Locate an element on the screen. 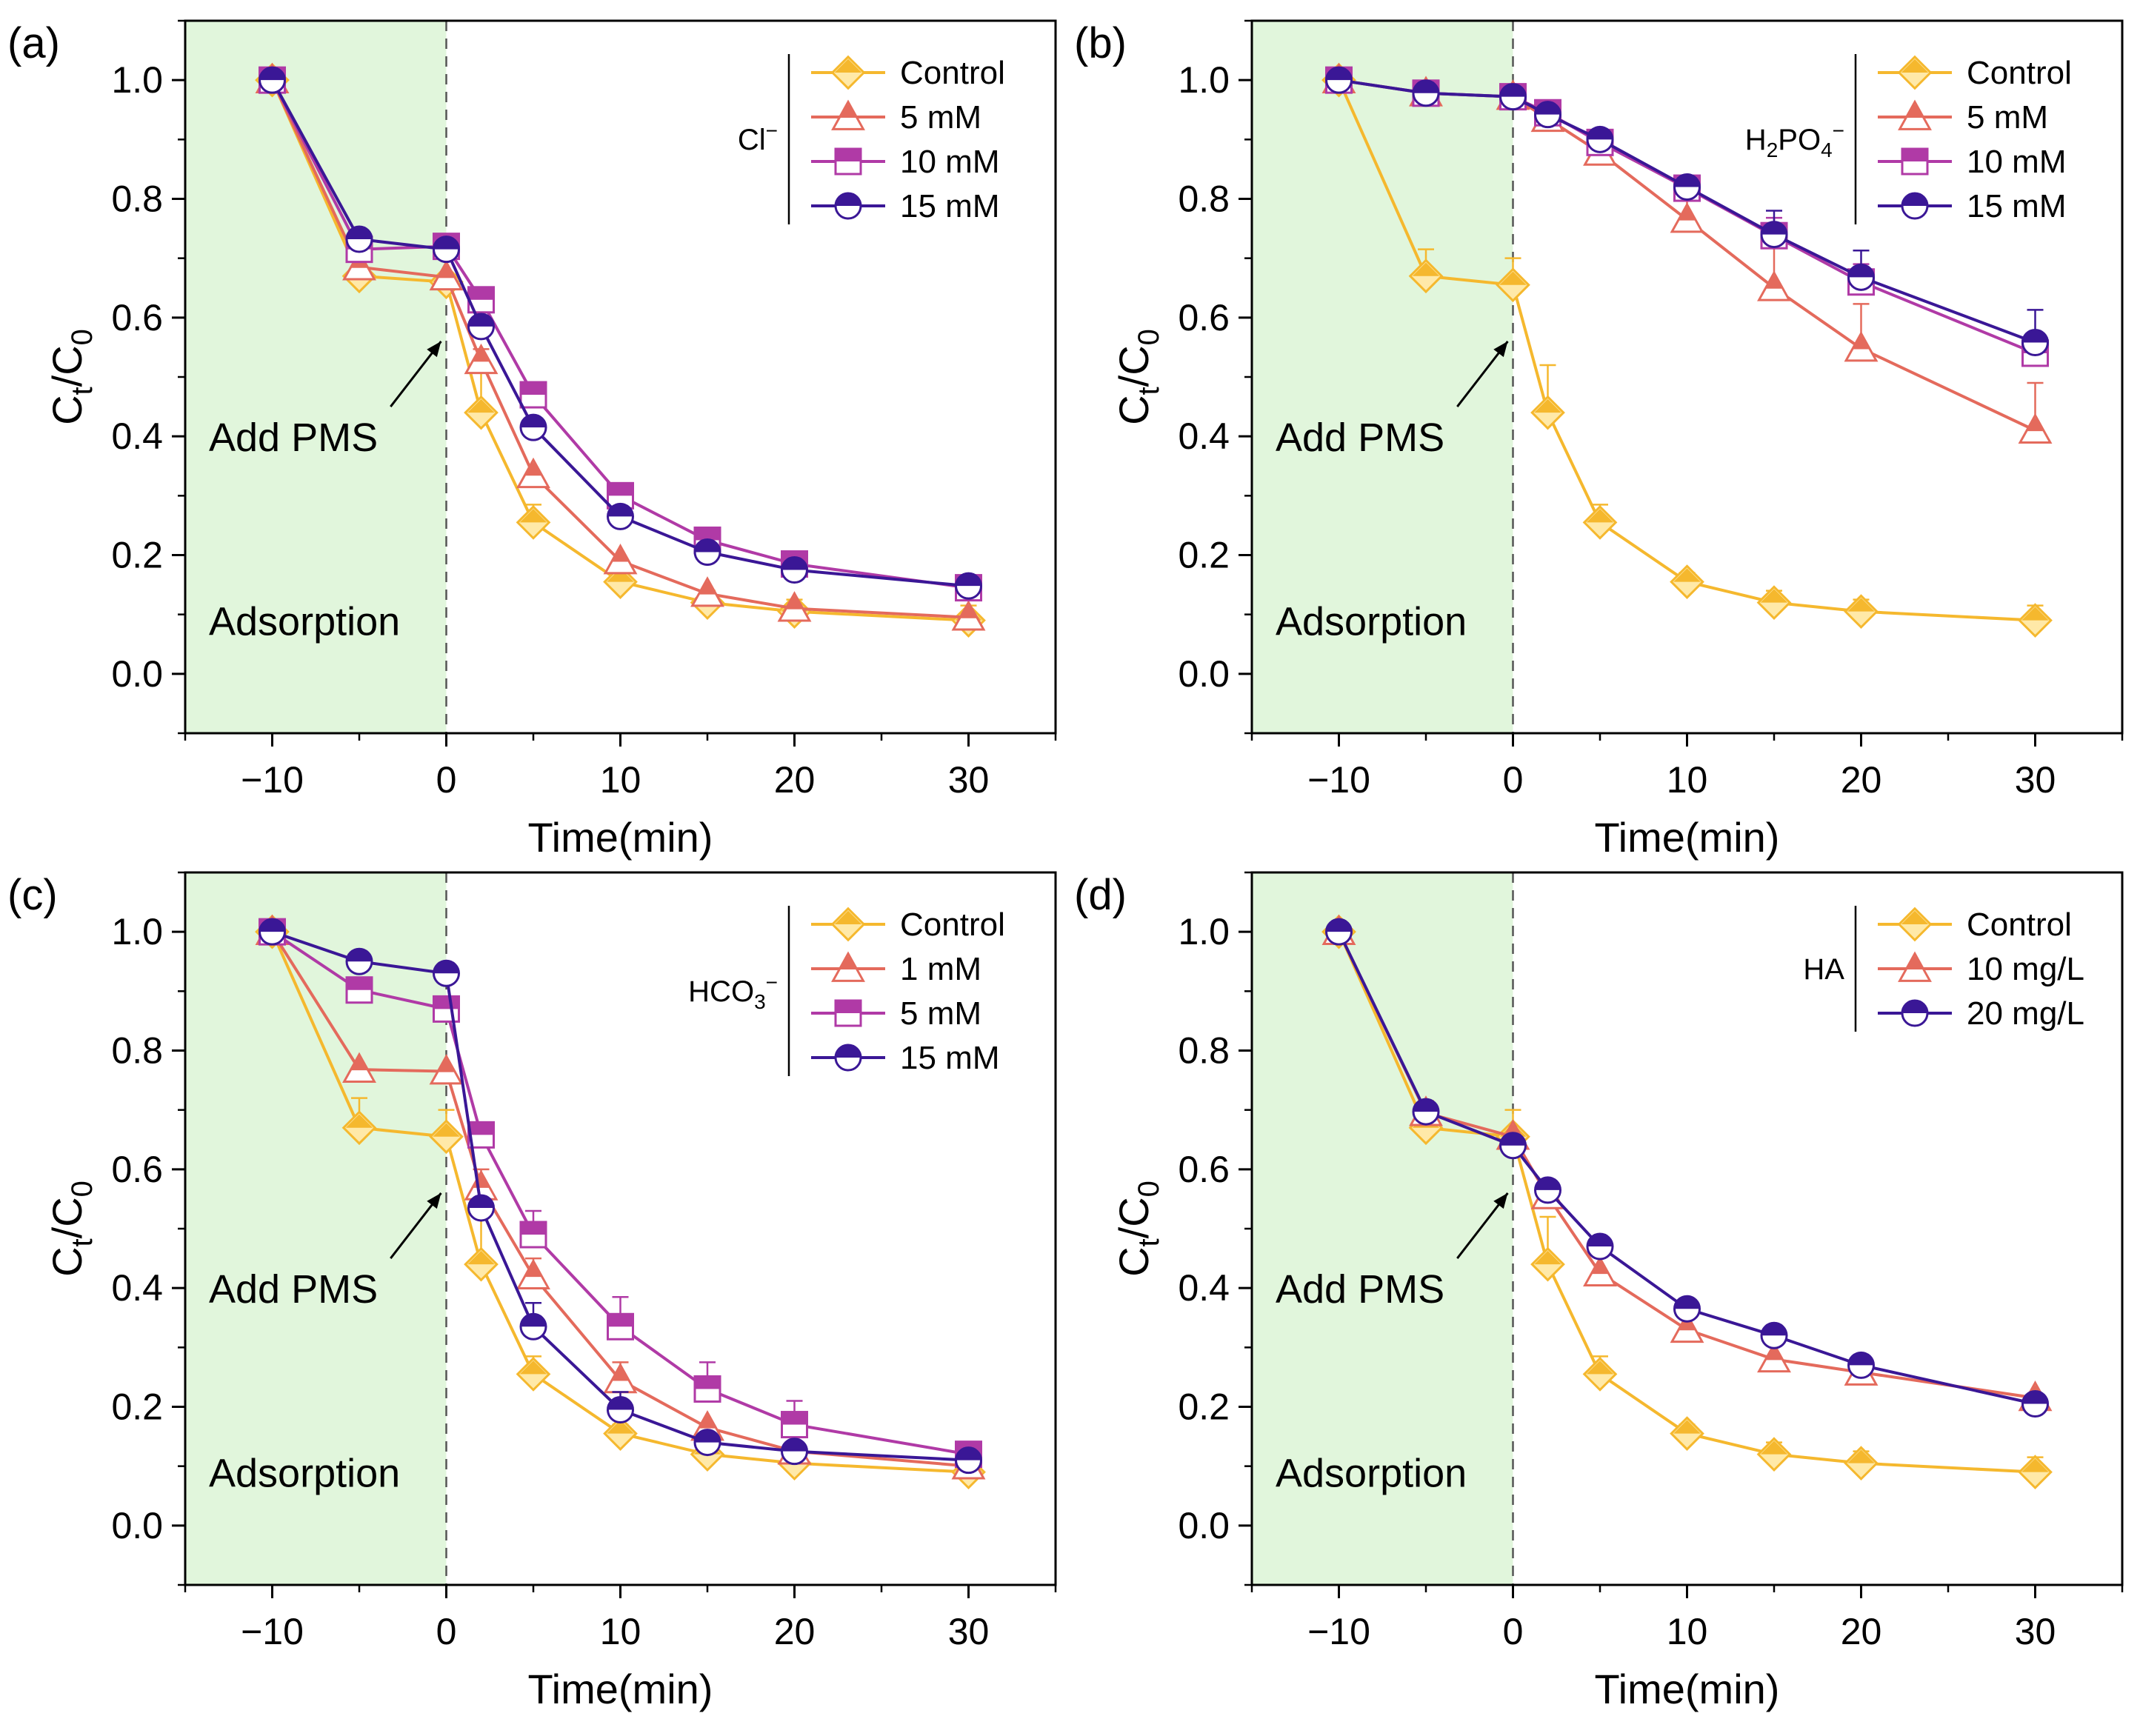 The height and width of the screenshot is (1736, 2140). legend-group-label: Cl− is located at coordinates (758, 137).